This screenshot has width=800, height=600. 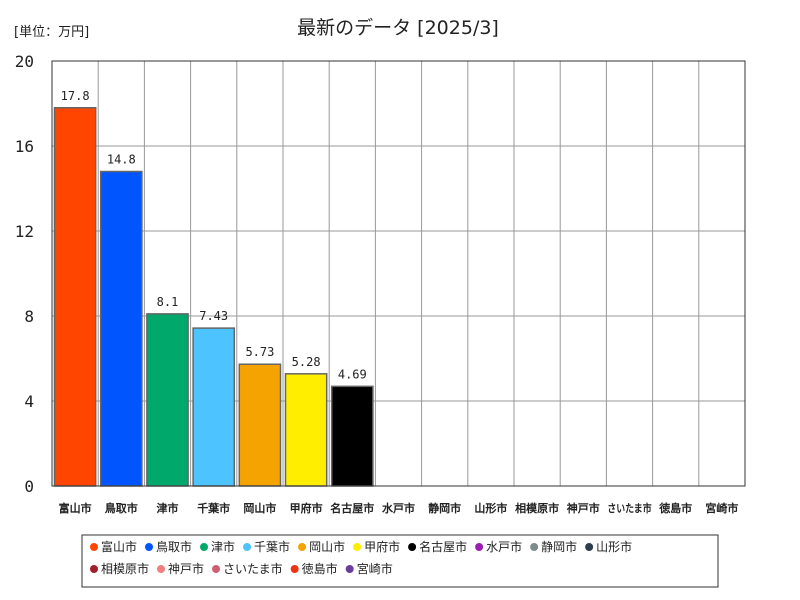 I want to click on legend-label: 静岡市, so click(x=559, y=546).